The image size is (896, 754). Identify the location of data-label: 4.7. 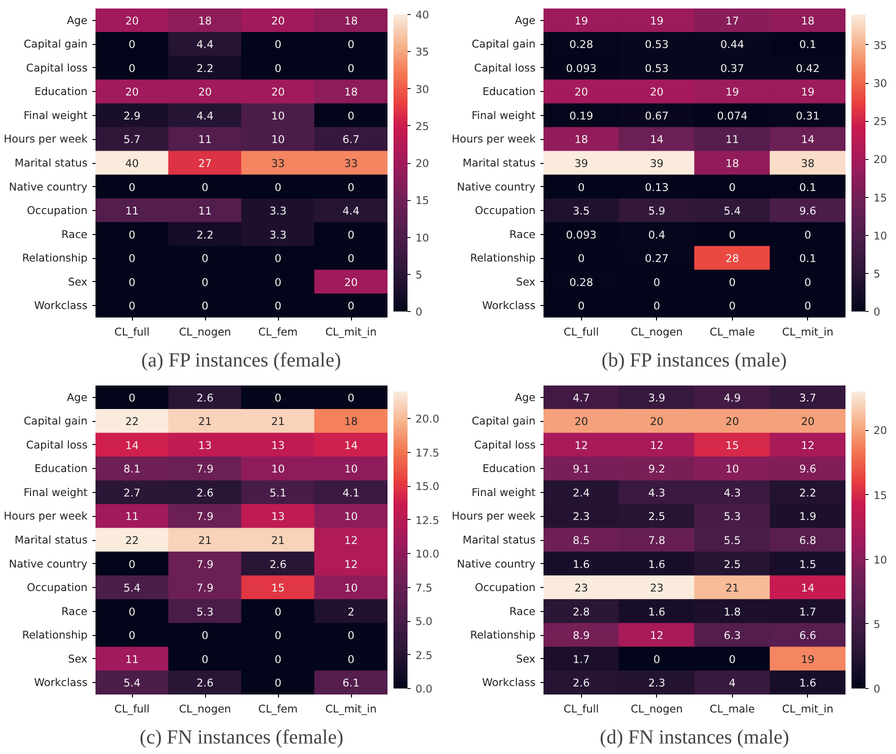
(581, 397).